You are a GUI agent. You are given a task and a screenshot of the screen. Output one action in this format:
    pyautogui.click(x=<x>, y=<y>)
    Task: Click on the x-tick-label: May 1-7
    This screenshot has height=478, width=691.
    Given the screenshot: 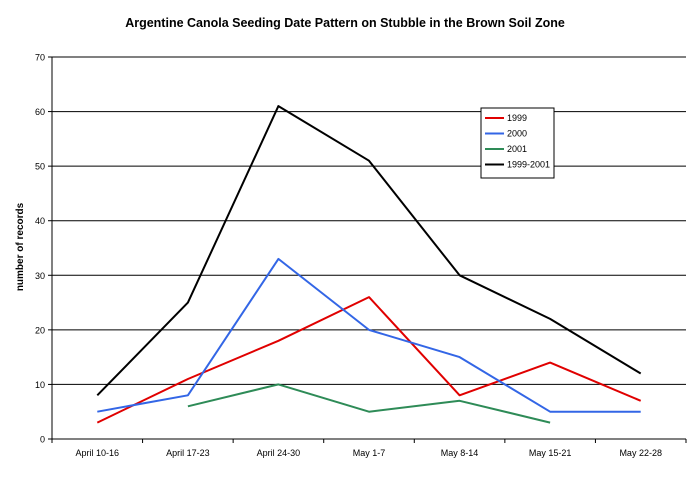 What is the action you would take?
    pyautogui.click(x=369, y=453)
    